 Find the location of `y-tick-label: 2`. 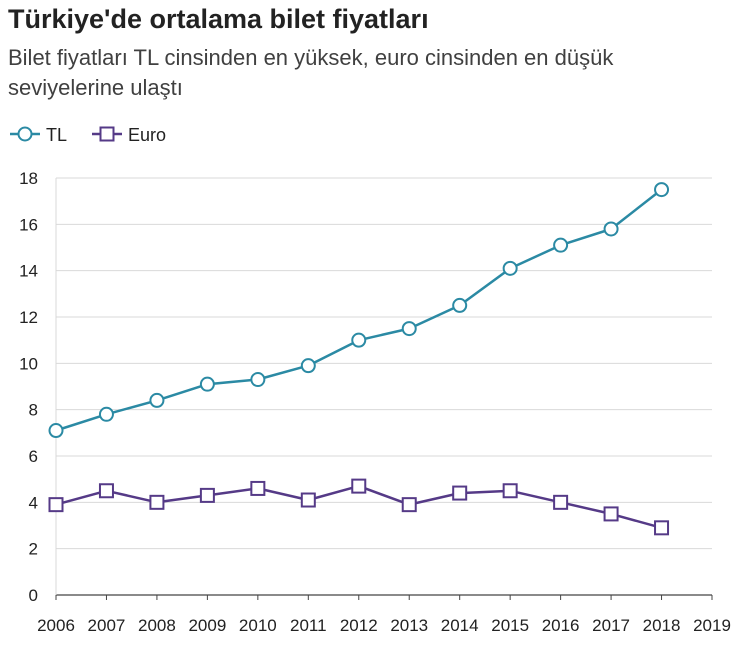

y-tick-label: 2 is located at coordinates (33, 549).